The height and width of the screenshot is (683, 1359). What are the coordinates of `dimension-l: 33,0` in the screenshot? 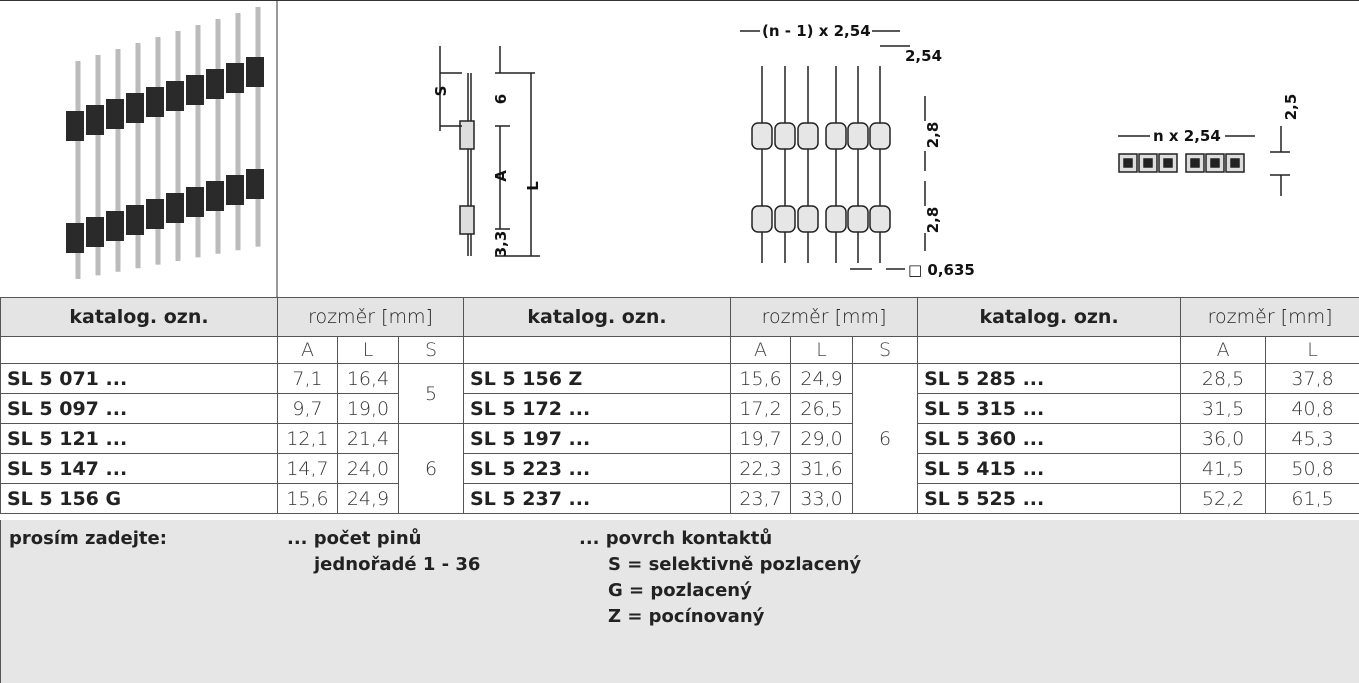 It's located at (822, 498).